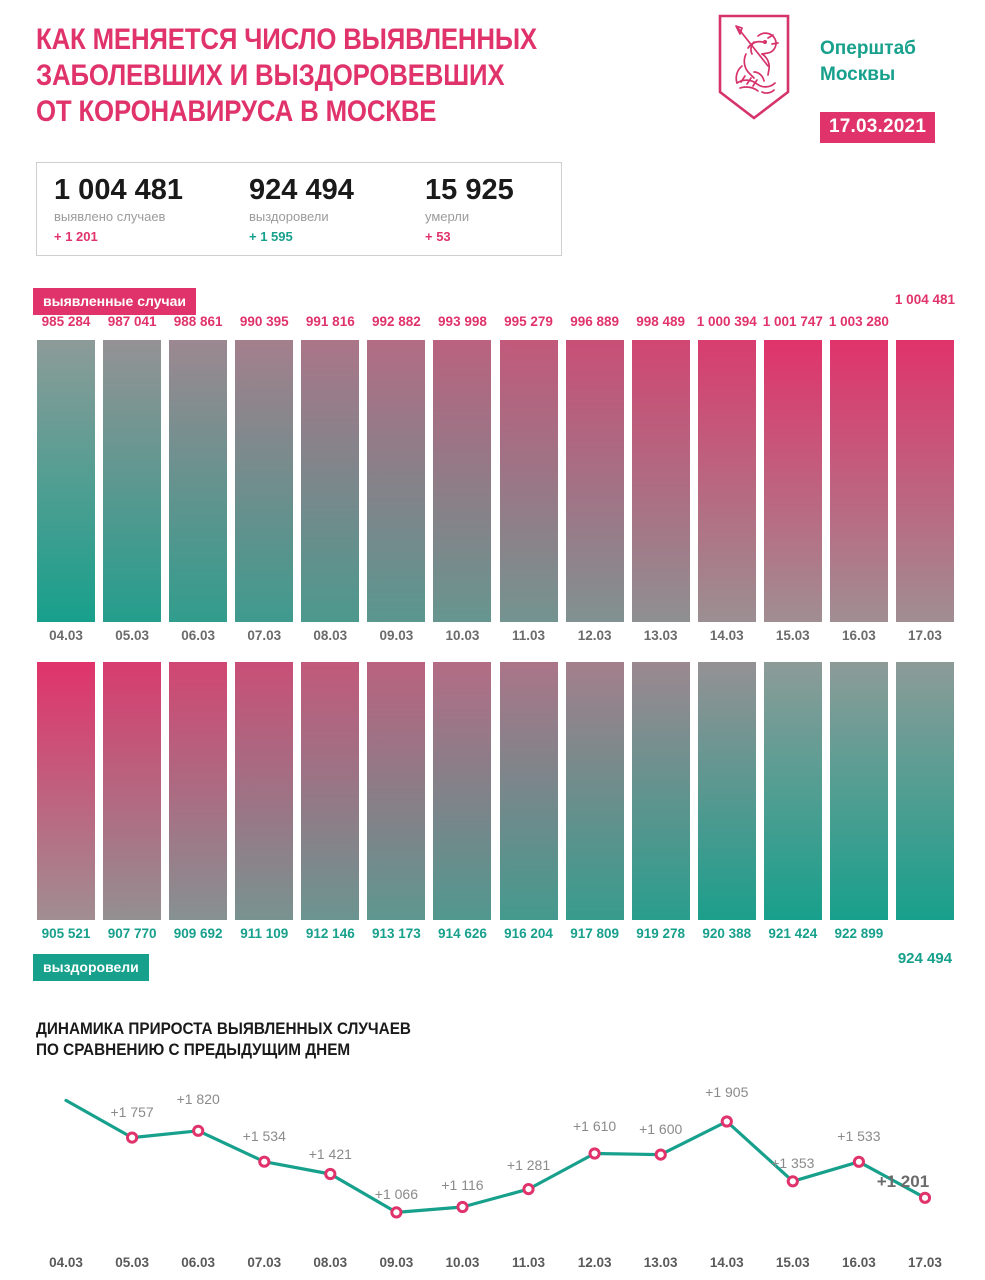  What do you see at coordinates (110, 216) in the screenshot?
I see `stat-cases-label: выявлено случаев` at bounding box center [110, 216].